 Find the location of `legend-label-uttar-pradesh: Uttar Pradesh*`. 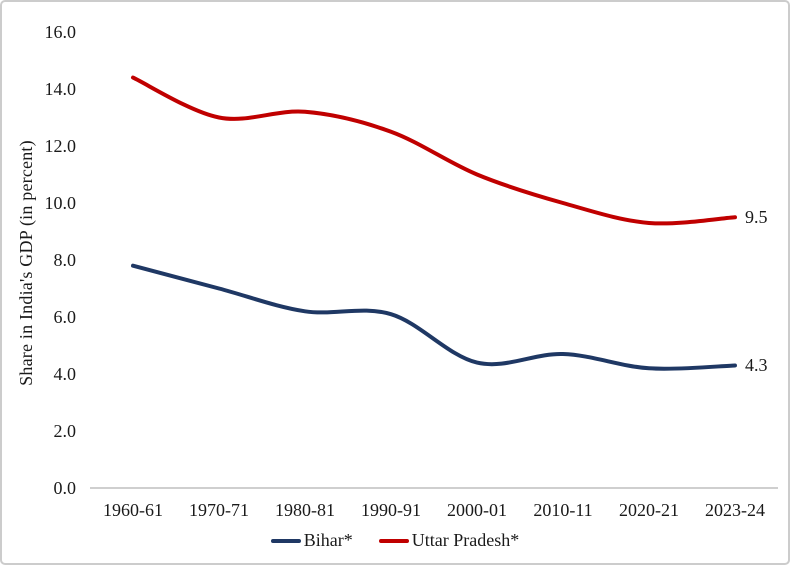

legend-label-uttar-pradesh: Uttar Pradesh* is located at coordinates (465, 540).